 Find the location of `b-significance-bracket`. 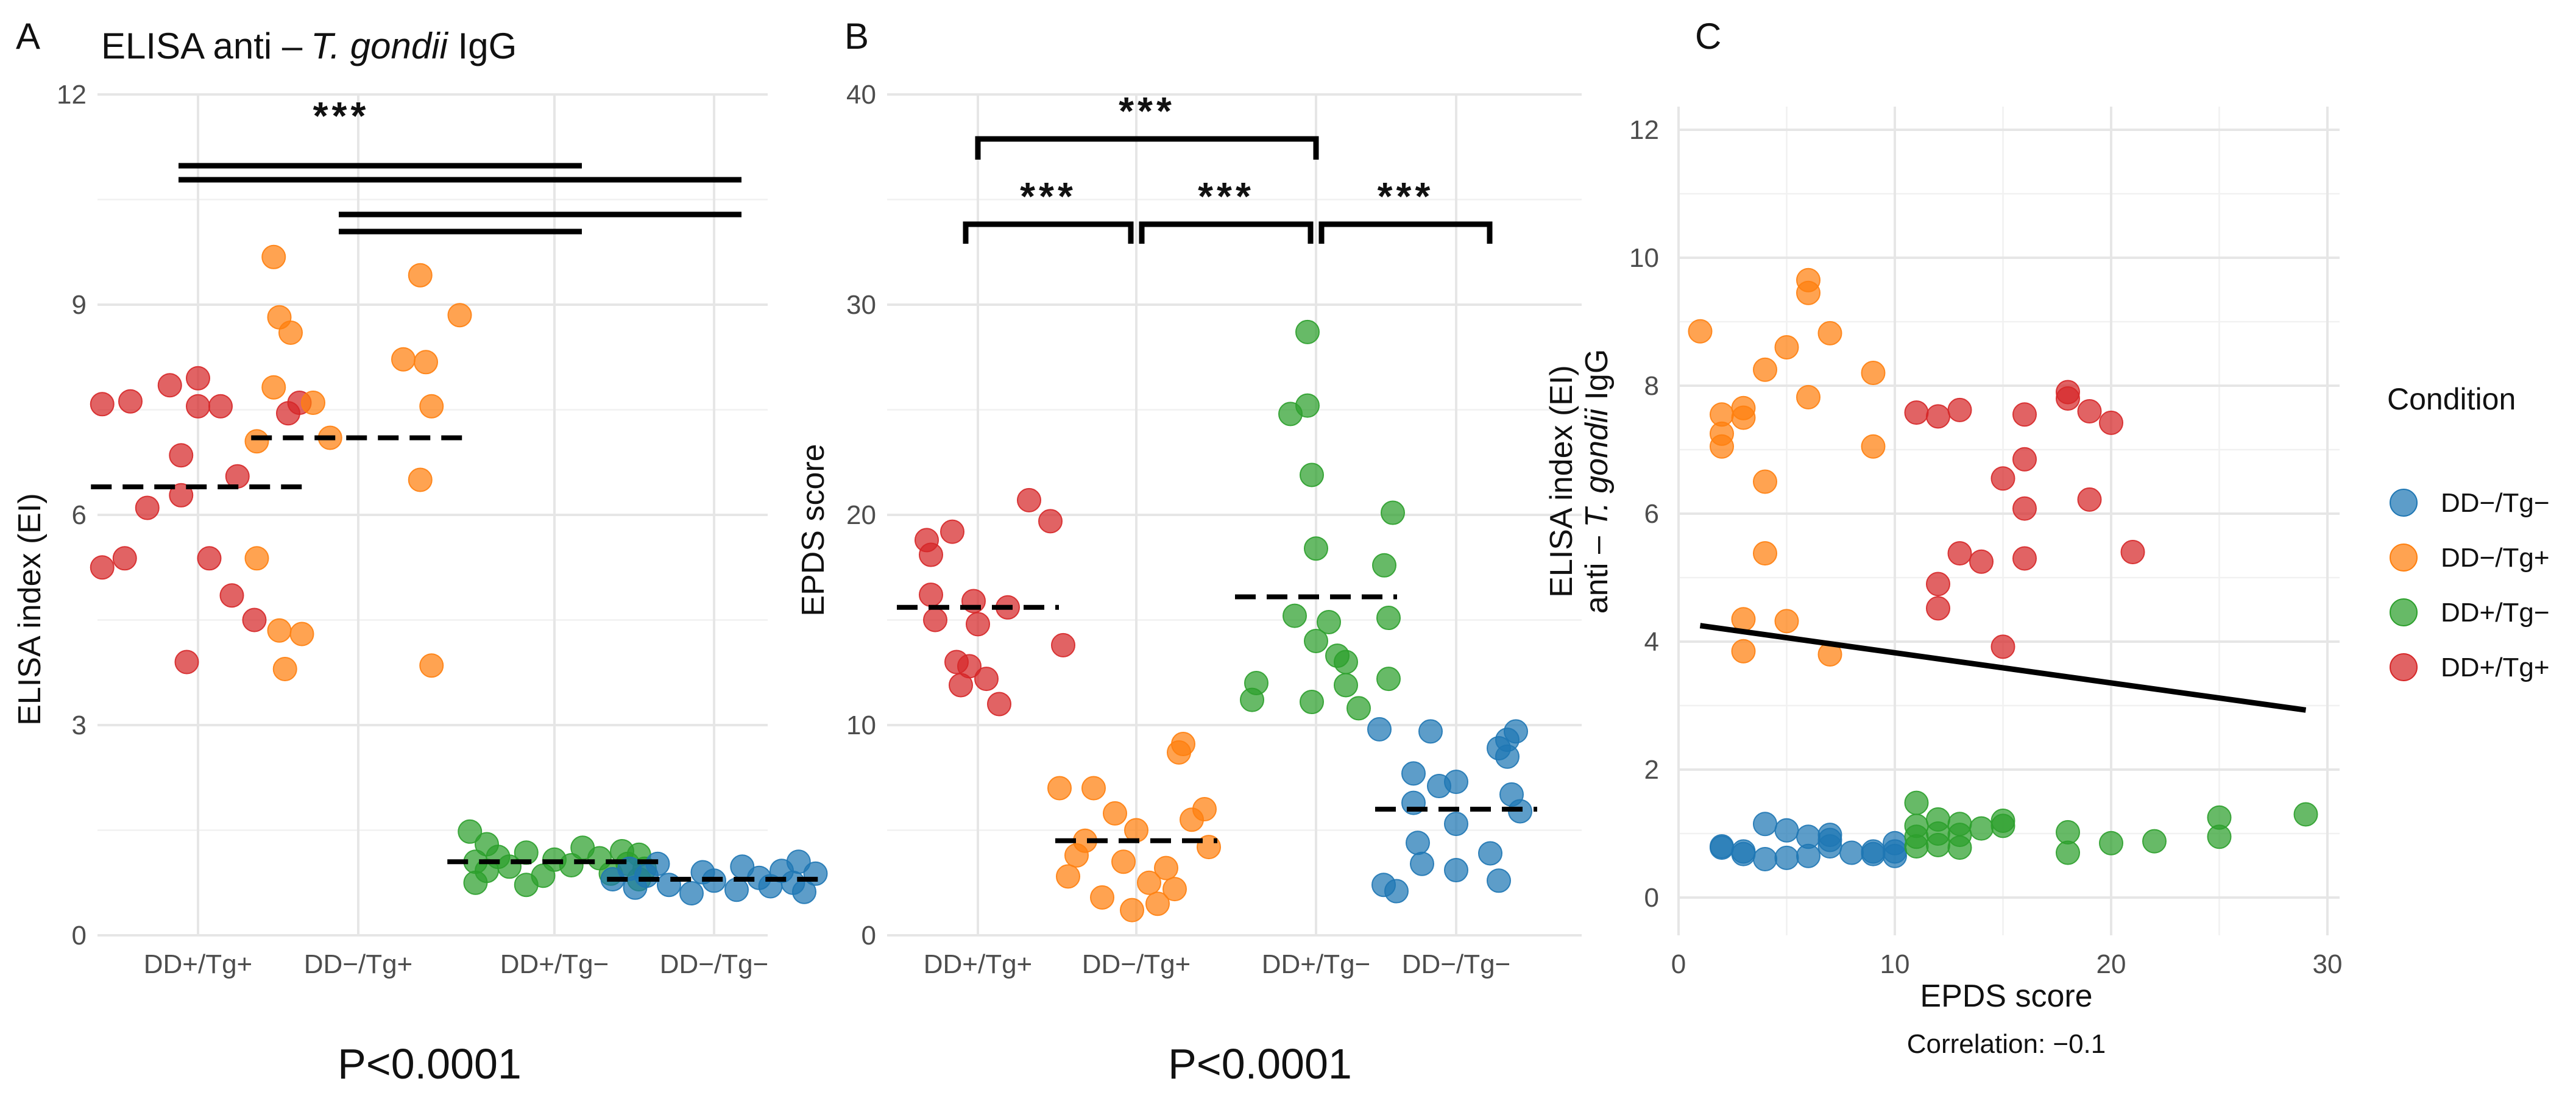

b-significance-bracket is located at coordinates (1048, 233).